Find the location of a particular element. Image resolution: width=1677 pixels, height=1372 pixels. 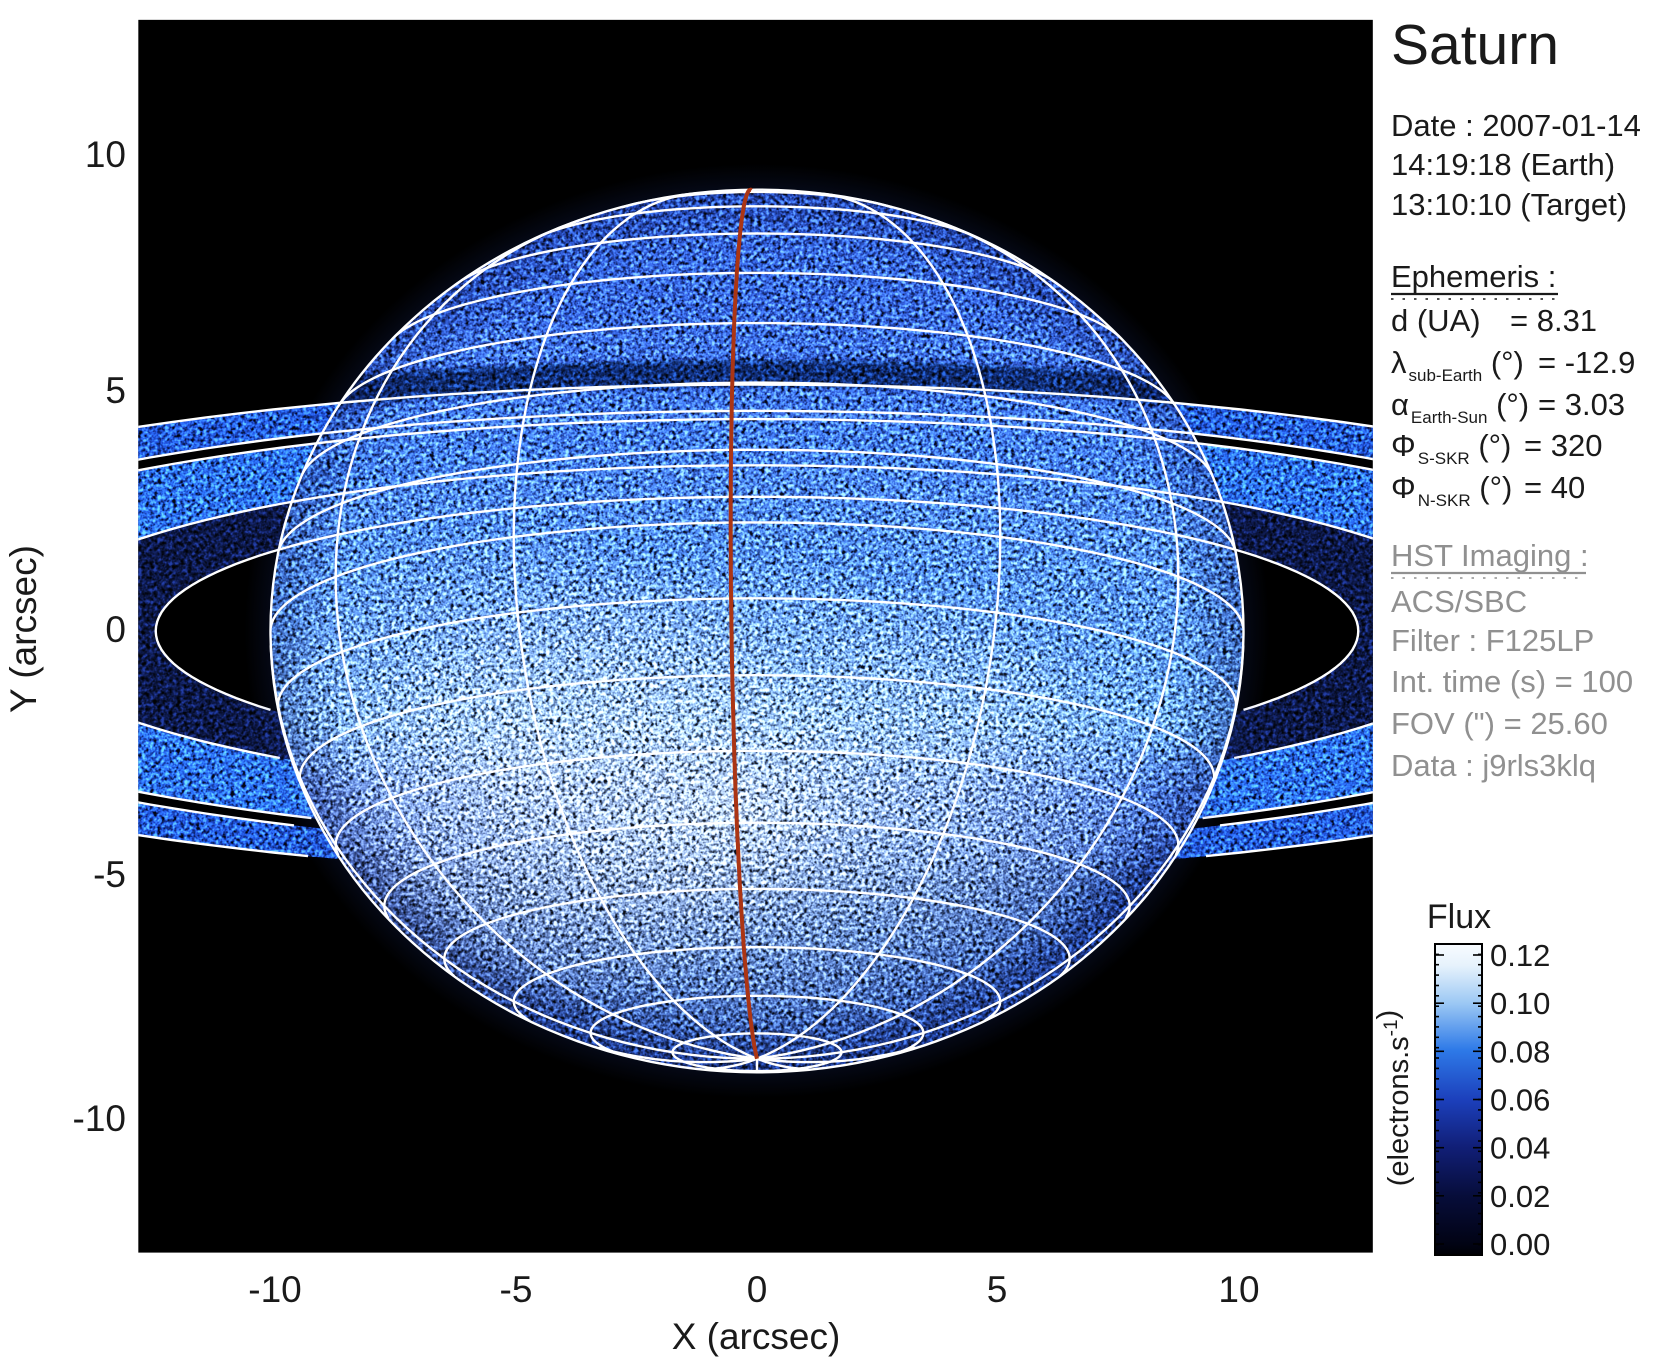

svg-text: = 3.03 is located at coordinates (1581, 404).